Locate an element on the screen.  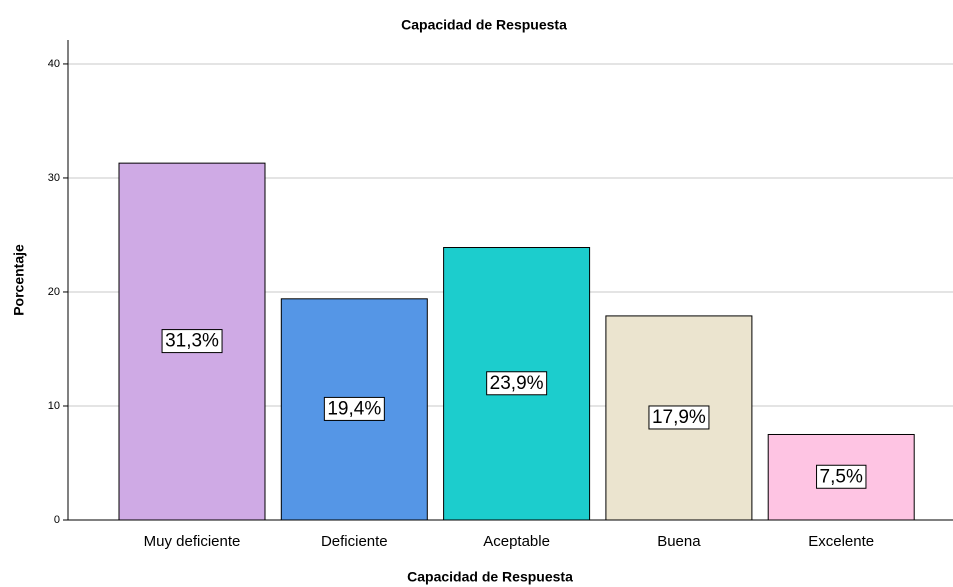
x-tick-label: Deficiente is located at coordinates (354, 541).